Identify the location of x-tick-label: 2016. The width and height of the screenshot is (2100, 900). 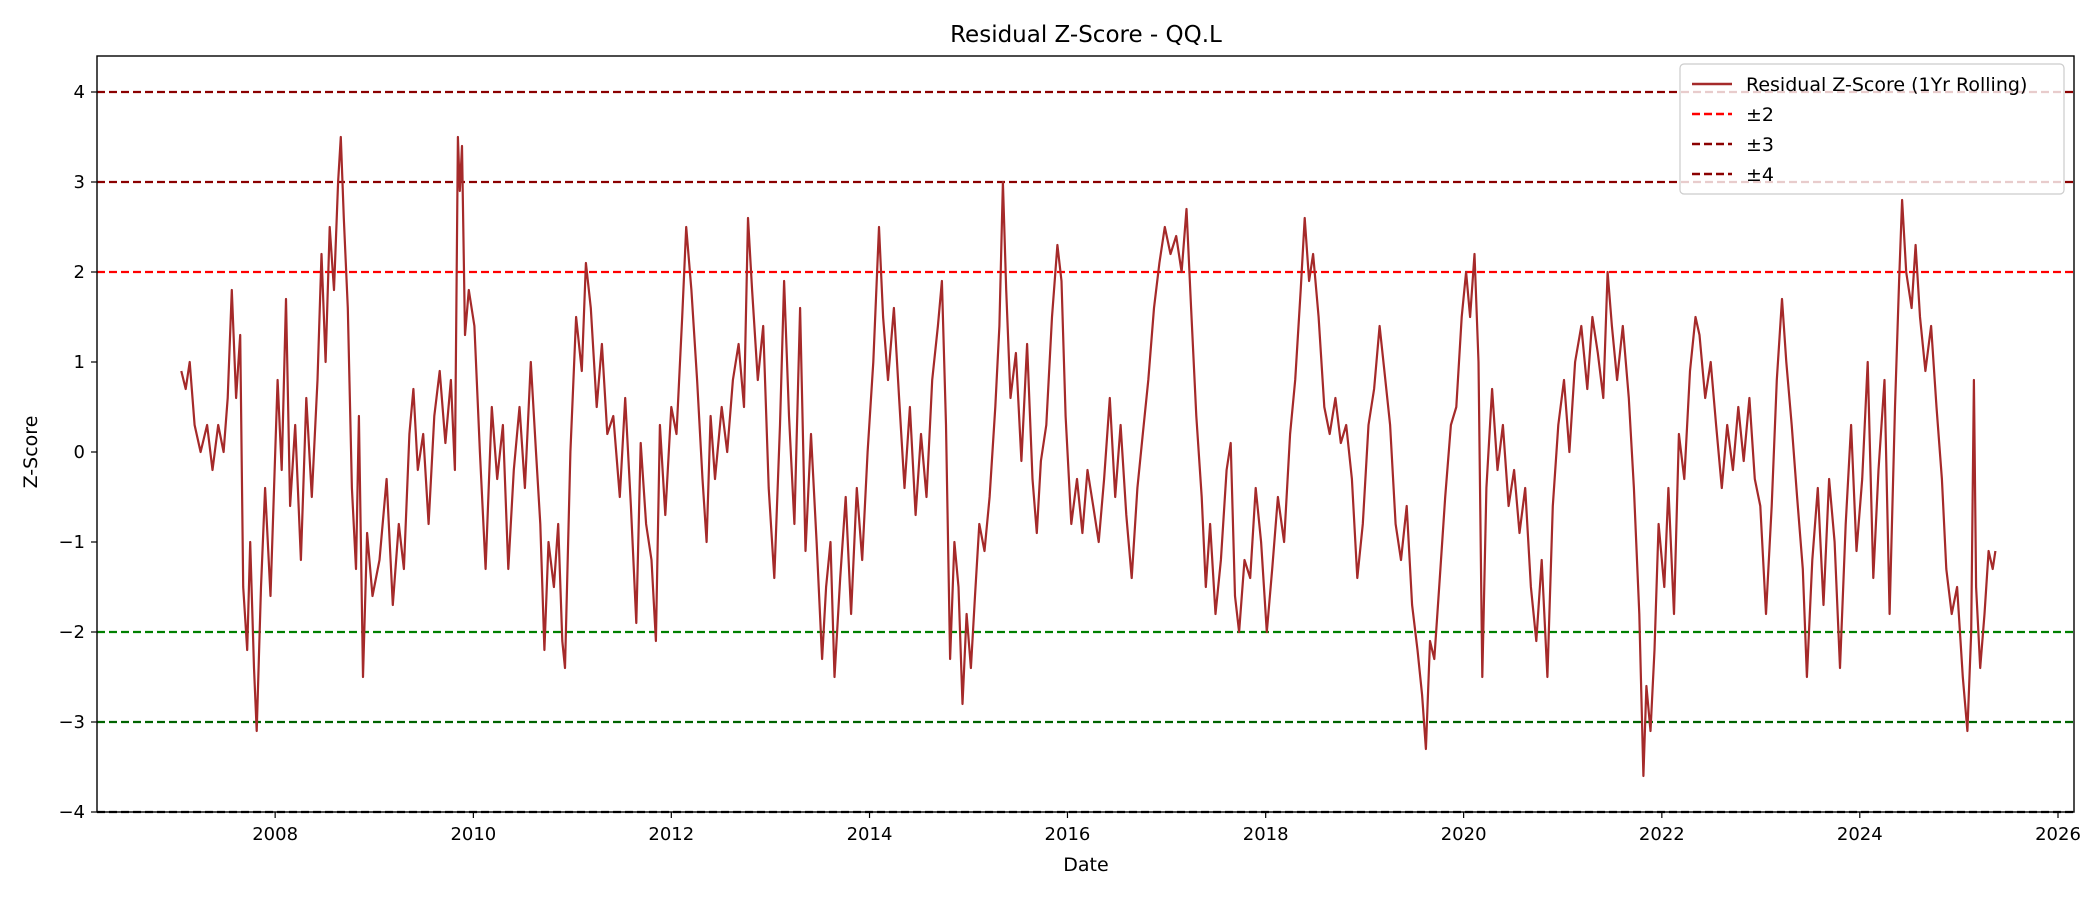
(1068, 834).